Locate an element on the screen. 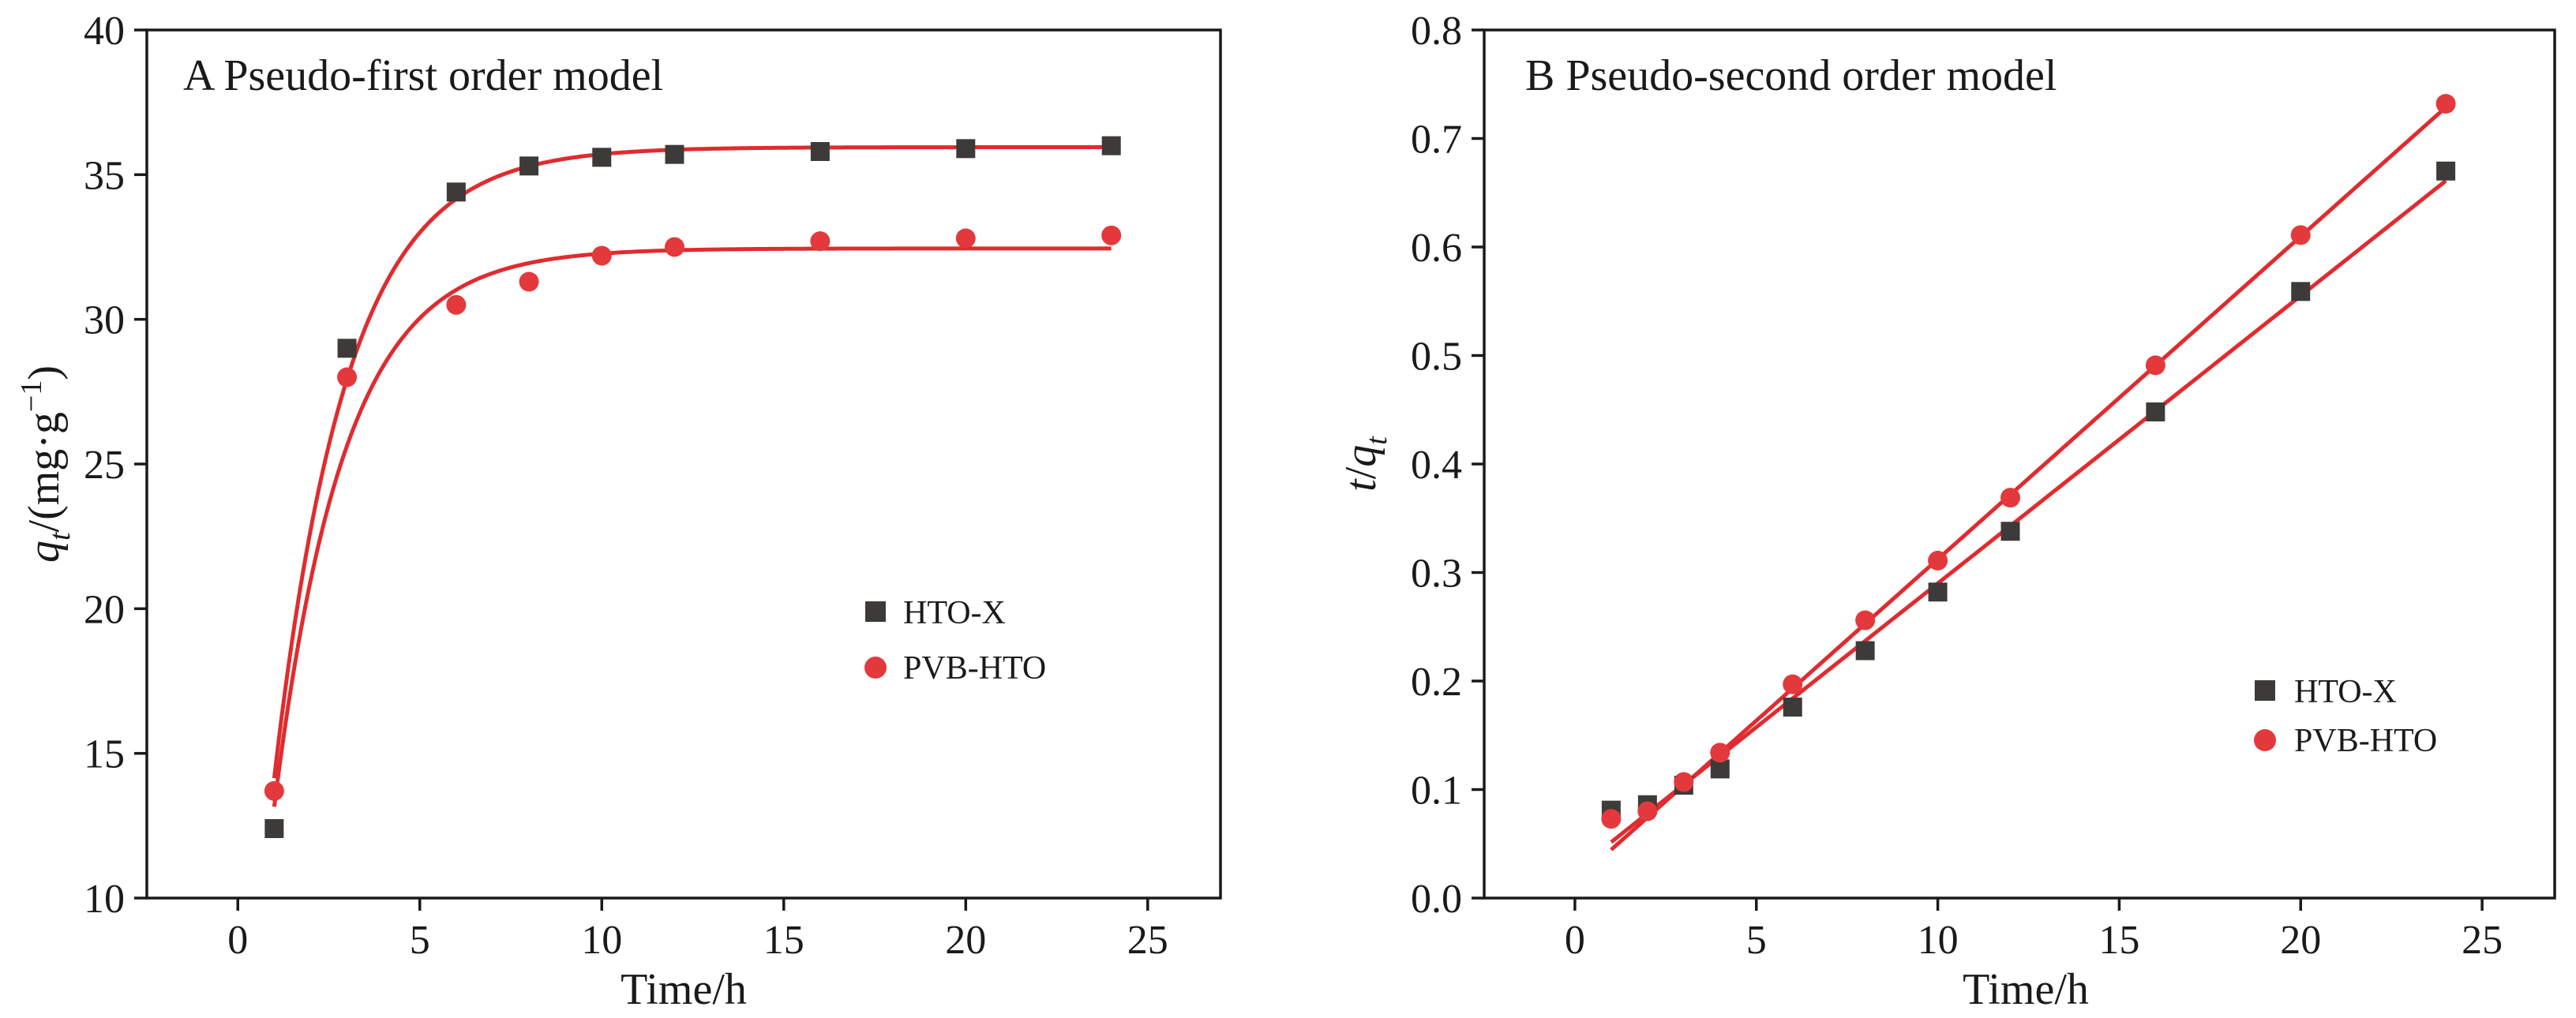 This screenshot has height=1018, width=2576. panel-a-legend-circle-marker is located at coordinates (875, 668).